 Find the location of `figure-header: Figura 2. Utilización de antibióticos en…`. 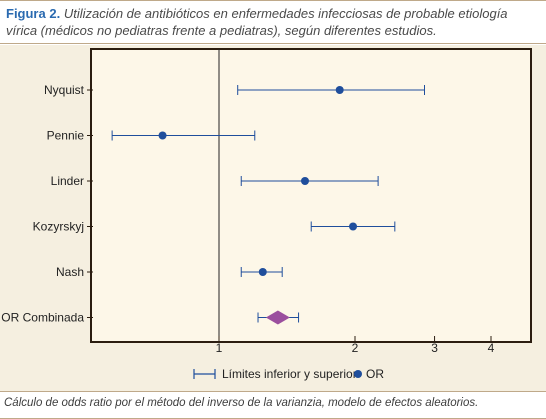

figure-header: Figura 2. Utilización de antibióticos en… is located at coordinates (273, 22).